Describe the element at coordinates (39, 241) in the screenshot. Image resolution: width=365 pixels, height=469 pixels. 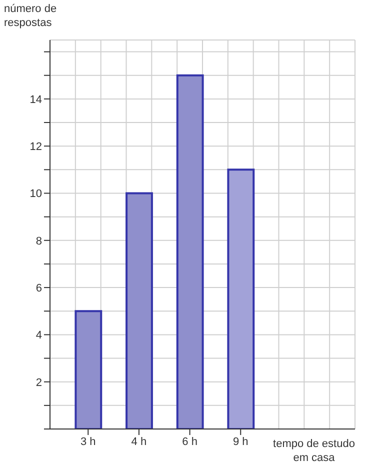
I see `y-tick-label: 8` at that location.